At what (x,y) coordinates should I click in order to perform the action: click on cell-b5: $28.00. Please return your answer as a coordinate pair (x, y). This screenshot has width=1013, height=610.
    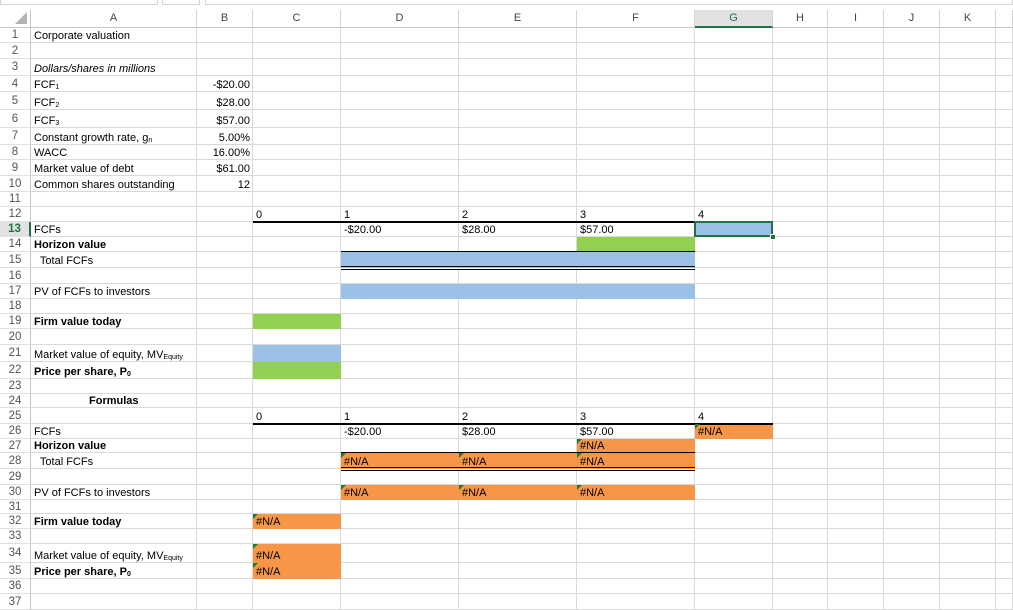
    Looking at the image, I should click on (225, 101).